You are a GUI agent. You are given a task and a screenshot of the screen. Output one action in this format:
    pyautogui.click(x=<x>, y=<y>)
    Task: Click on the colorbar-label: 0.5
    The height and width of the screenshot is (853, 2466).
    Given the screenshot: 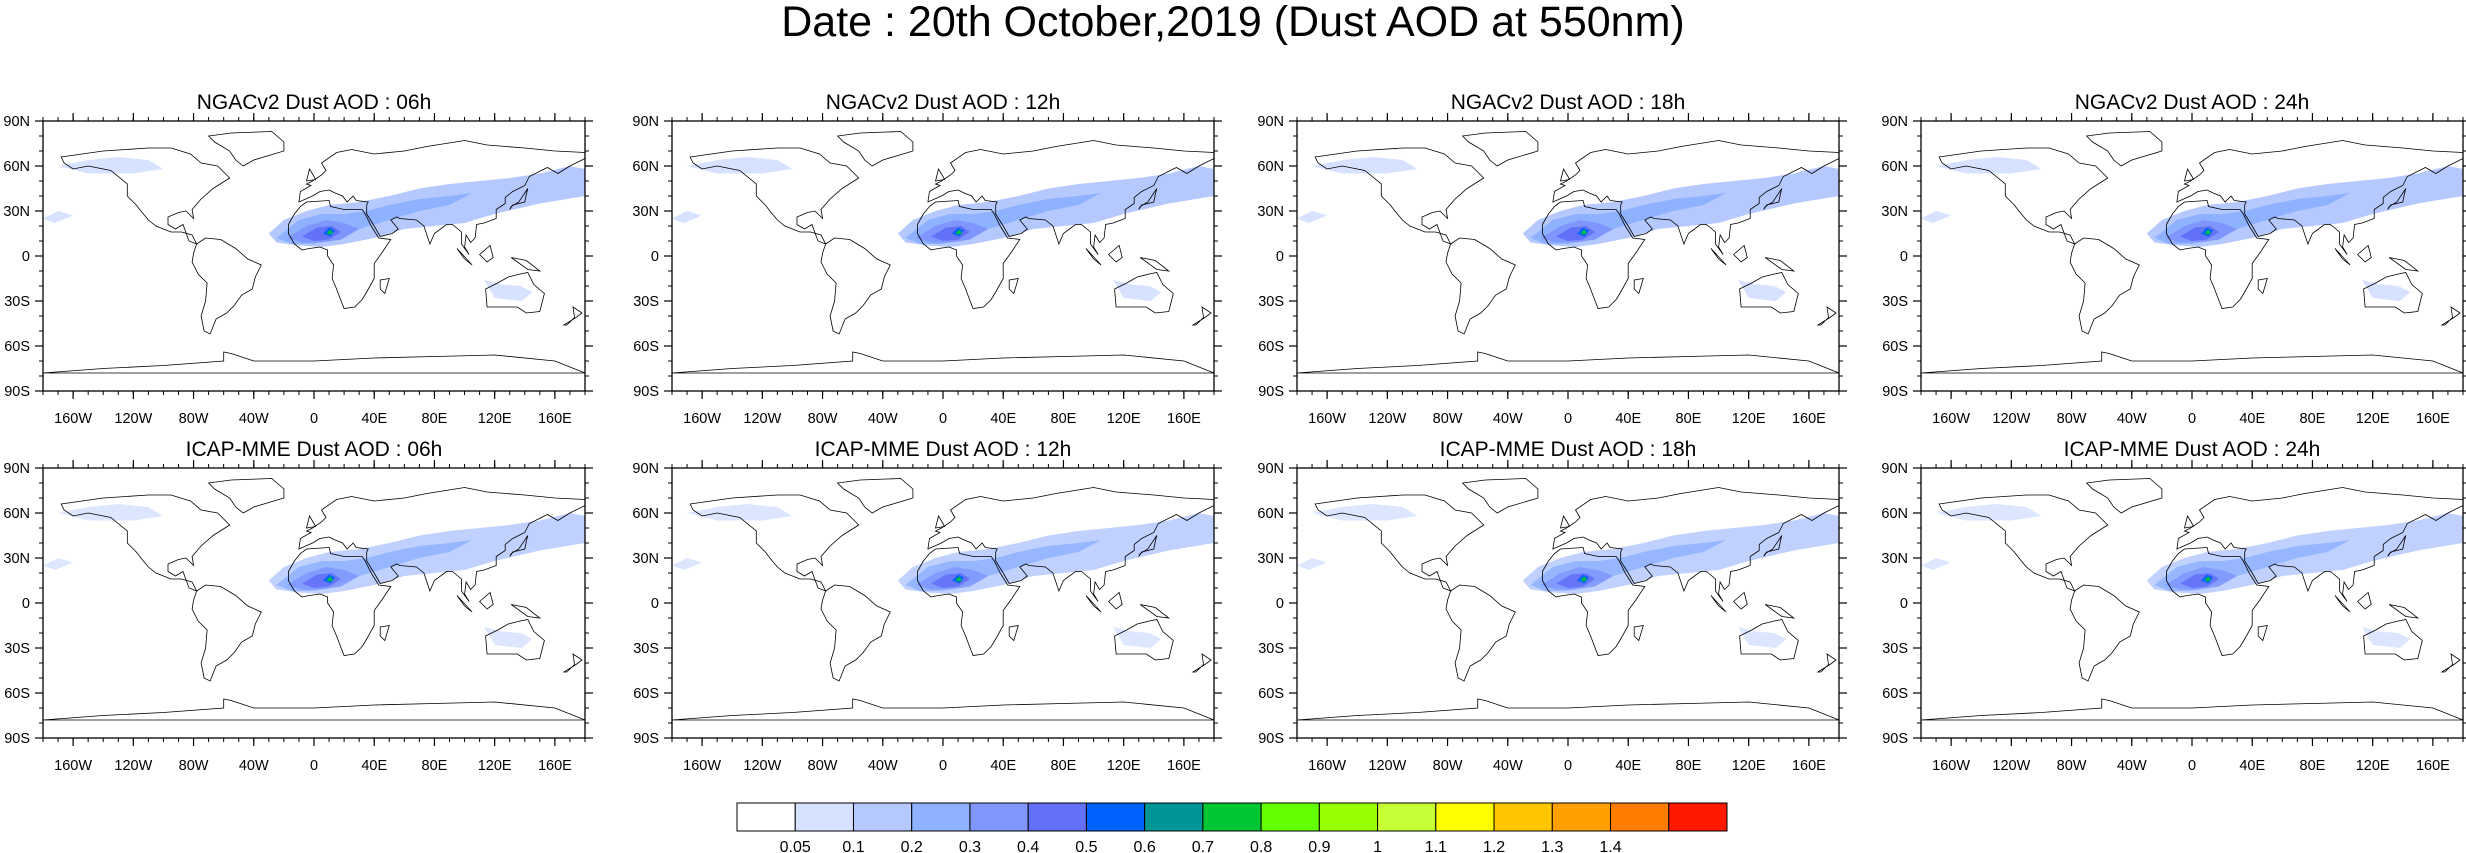 What is the action you would take?
    pyautogui.click(x=1086, y=846)
    